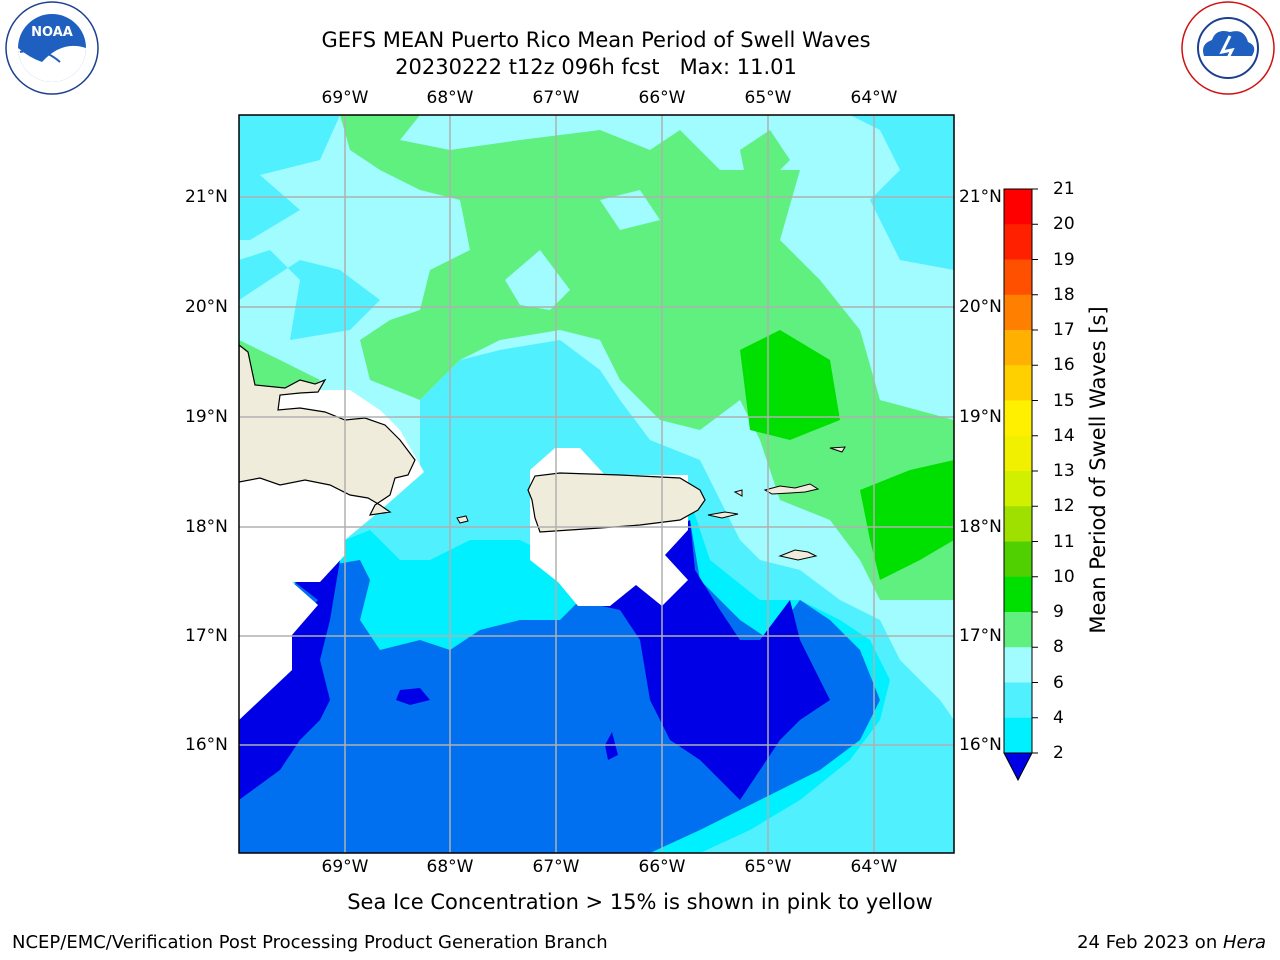  I want to click on colorbar-tick-label: 19, so click(1064, 259).